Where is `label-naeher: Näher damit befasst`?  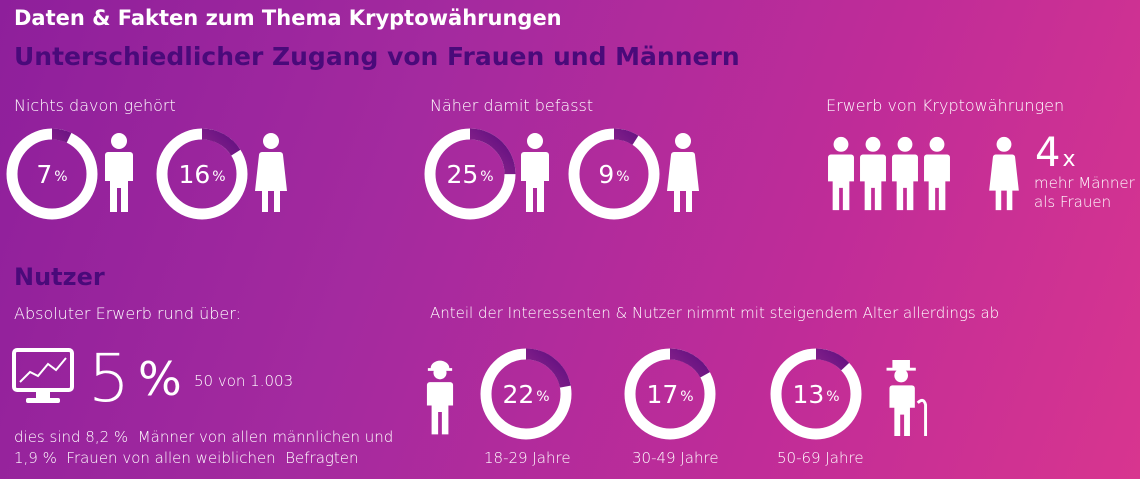 label-naeher: Näher damit befasst is located at coordinates (512, 105).